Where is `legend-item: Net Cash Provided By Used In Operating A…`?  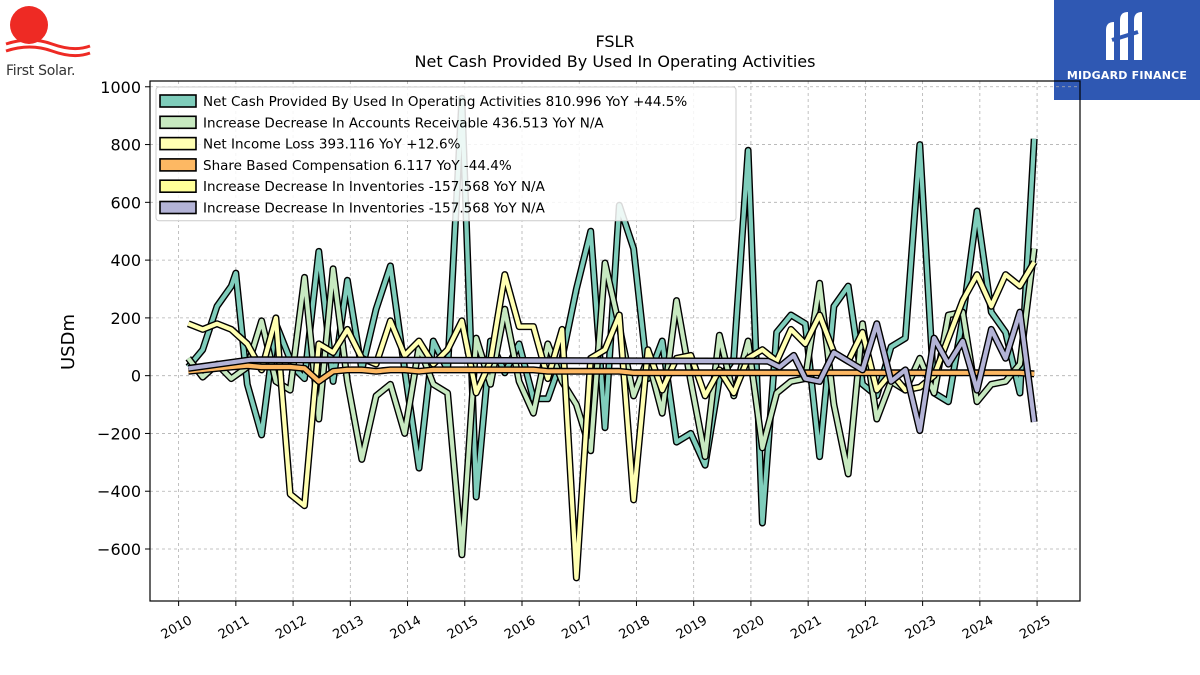
legend-item: Net Cash Provided By Used In Operating A… is located at coordinates (423, 102).